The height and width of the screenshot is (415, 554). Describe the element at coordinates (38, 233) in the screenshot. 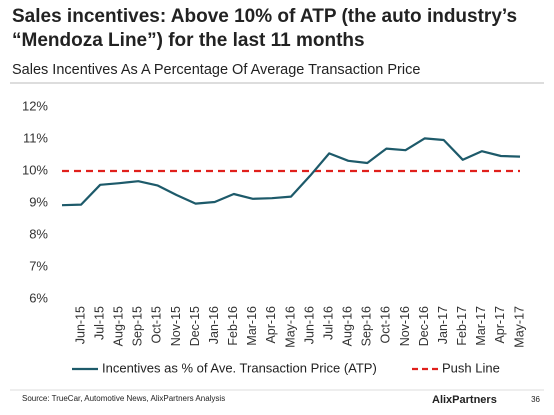

I see `y-tick-label: 8%` at that location.